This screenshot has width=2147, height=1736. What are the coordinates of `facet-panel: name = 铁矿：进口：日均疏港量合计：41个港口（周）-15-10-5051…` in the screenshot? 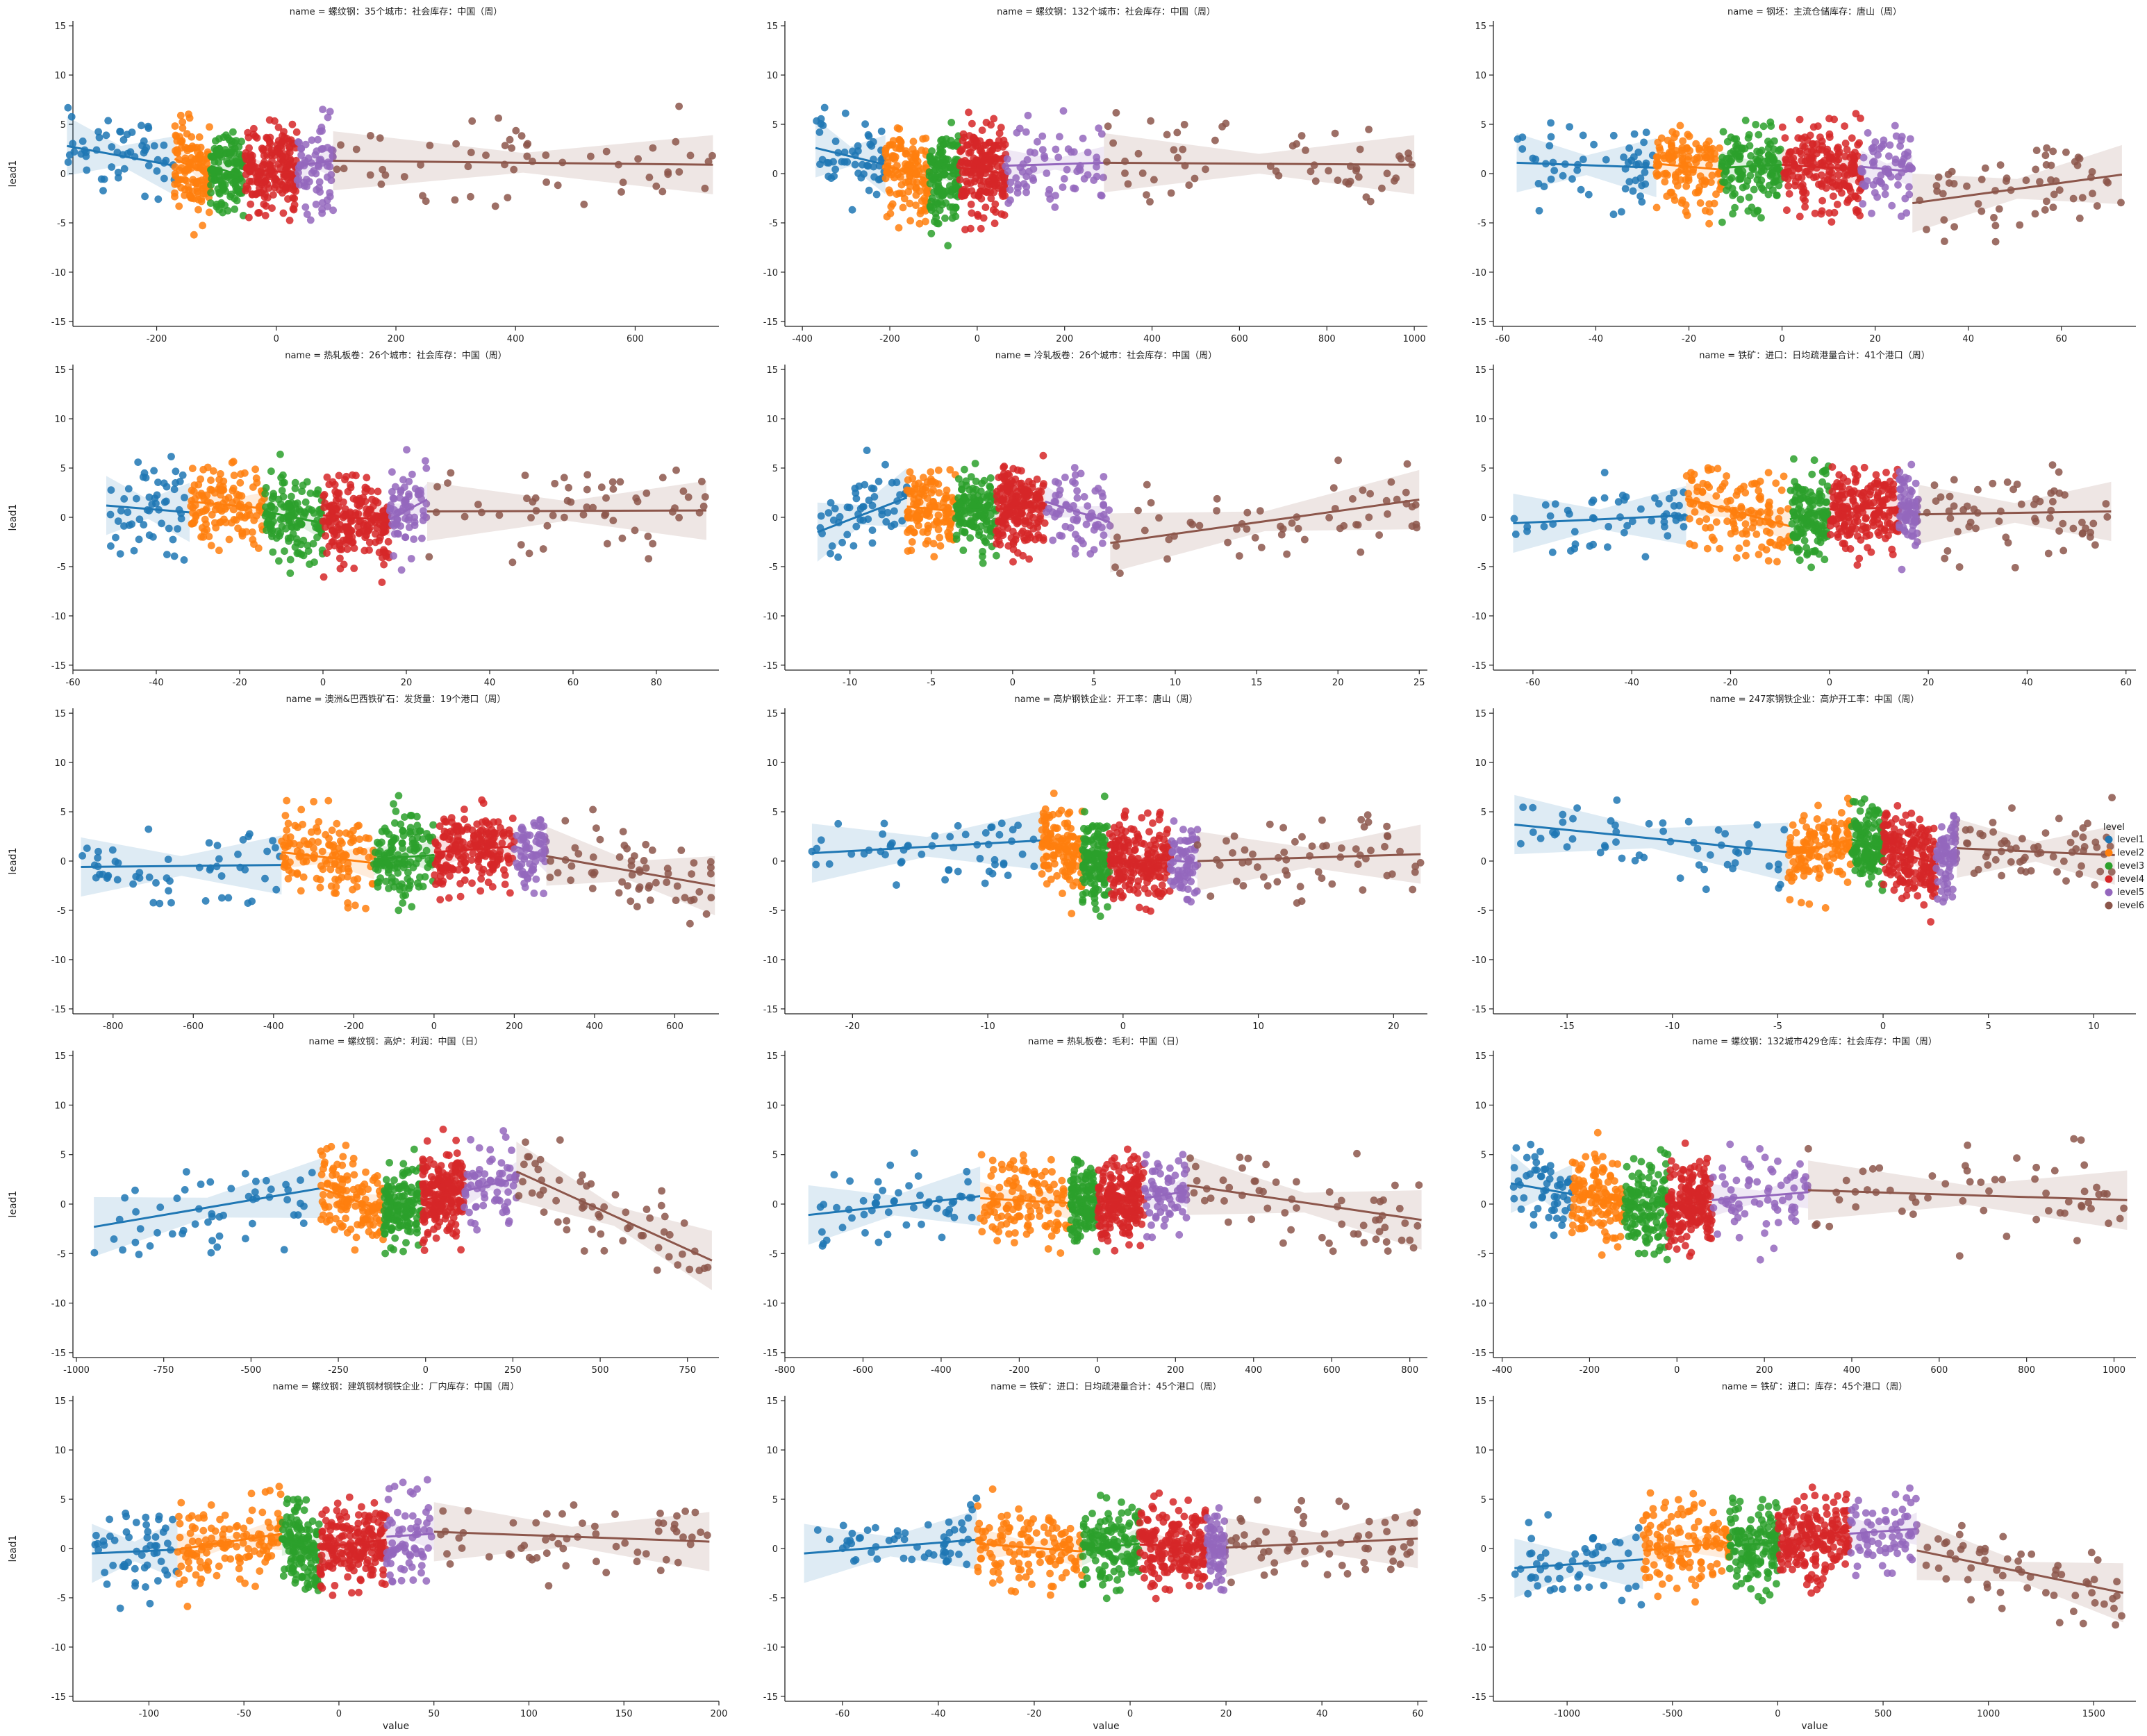 It's located at (1804, 519).